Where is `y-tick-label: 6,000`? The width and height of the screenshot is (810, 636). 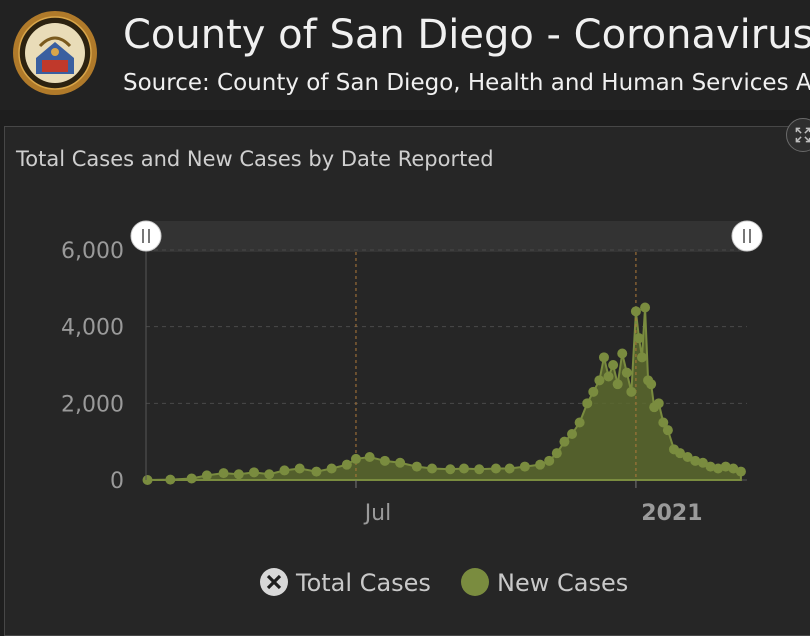
y-tick-label: 6,000 is located at coordinates (92, 251).